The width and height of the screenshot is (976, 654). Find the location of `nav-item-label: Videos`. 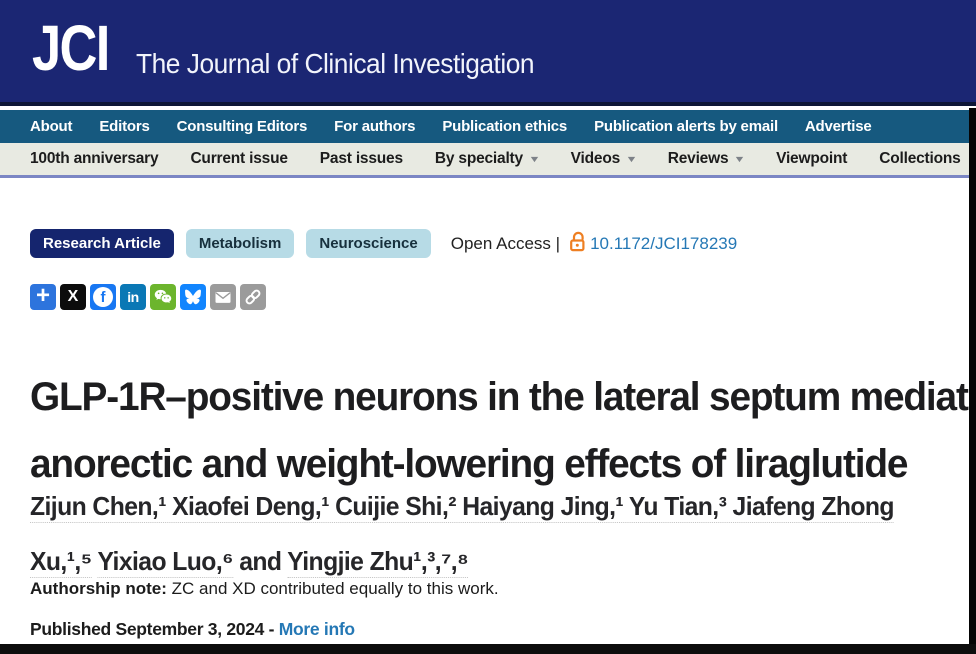

nav-item-label: Videos is located at coordinates (595, 158).